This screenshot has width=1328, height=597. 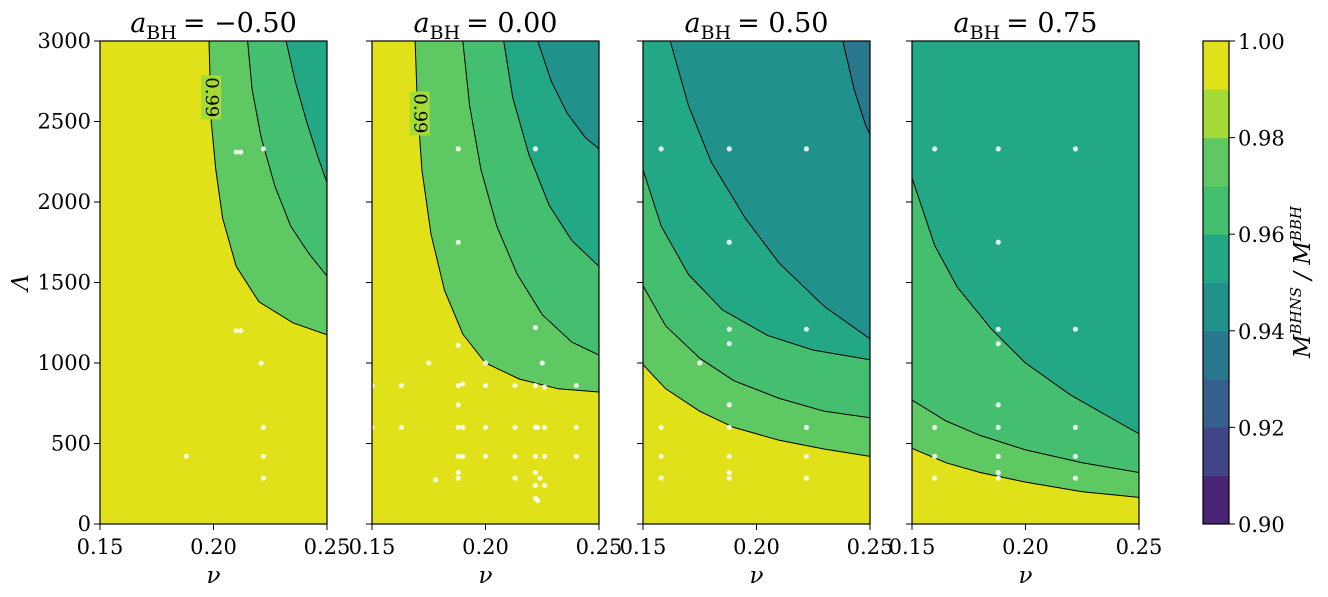 What do you see at coordinates (306, 112) in the screenshot?
I see `contour-band-0.97` at bounding box center [306, 112].